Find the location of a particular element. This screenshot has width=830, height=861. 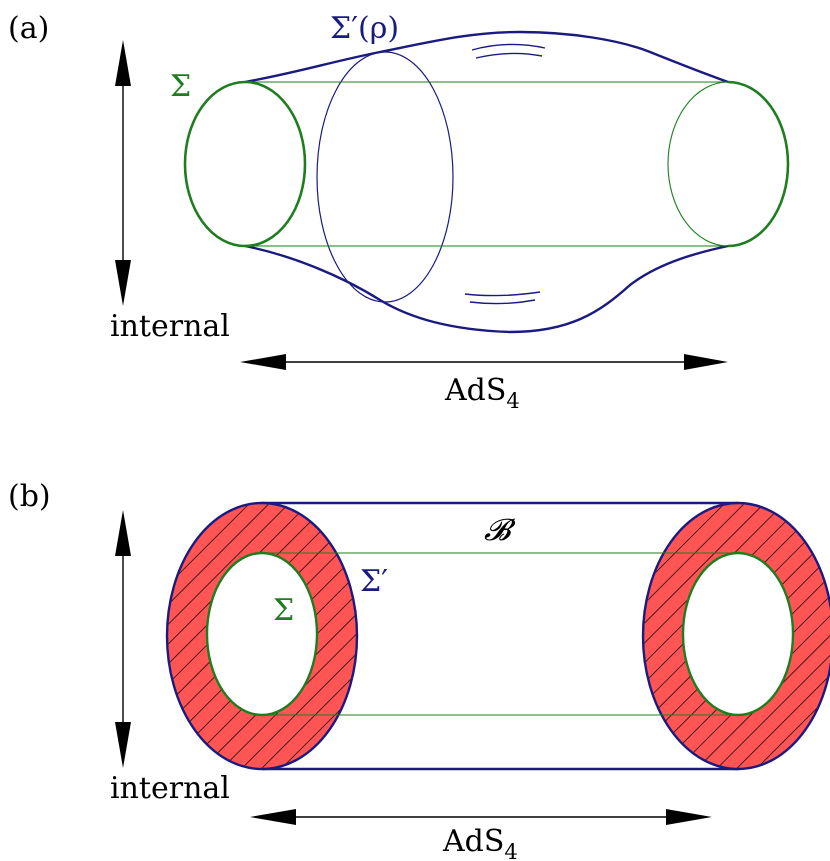

panel-a-deformed-tube-top is located at coordinates (486, 57).